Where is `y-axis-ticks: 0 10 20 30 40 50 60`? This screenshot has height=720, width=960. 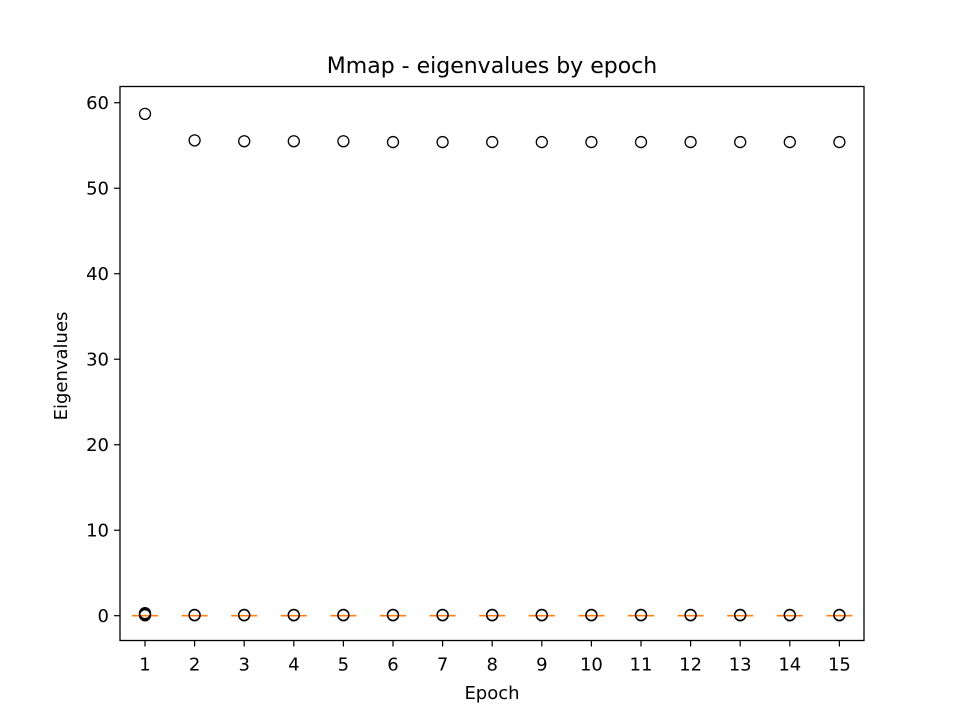
y-axis-ticks: 0 10 20 30 40 50 60 is located at coordinates (103, 360).